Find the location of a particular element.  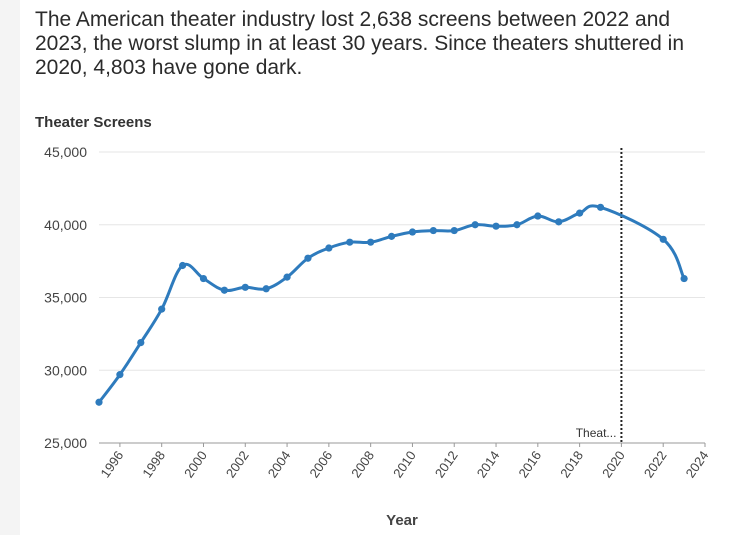

x-tick-label: 2020 is located at coordinates (613, 464).